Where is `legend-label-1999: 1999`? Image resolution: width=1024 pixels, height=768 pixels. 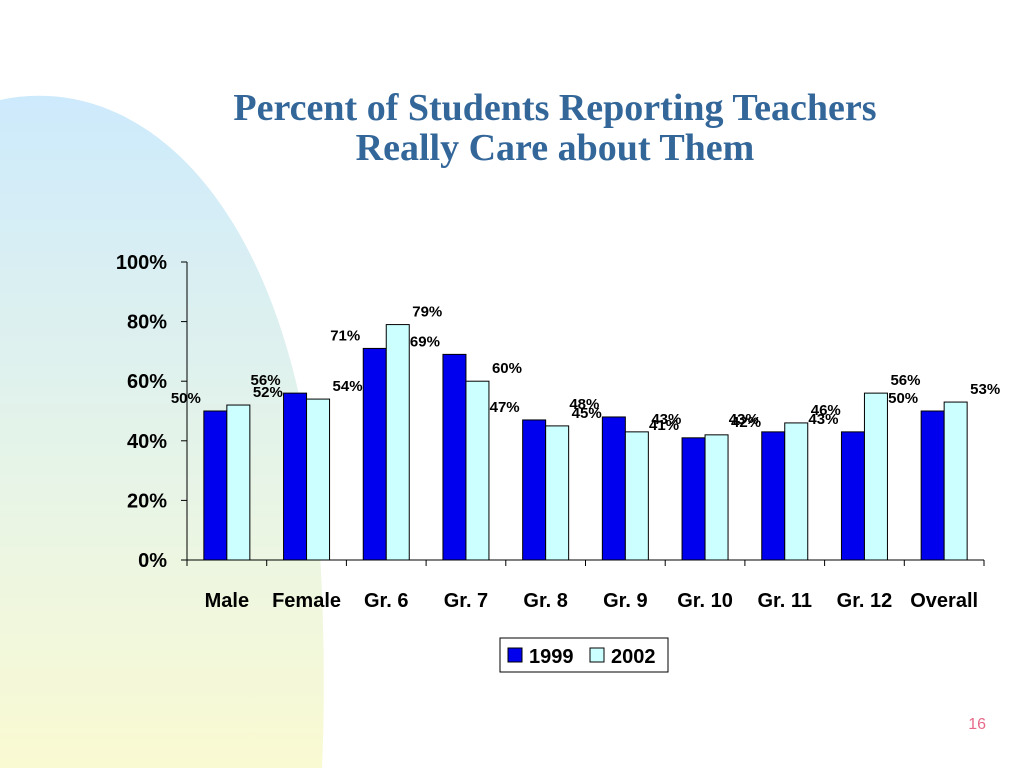 legend-label-1999: 1999 is located at coordinates (551, 657).